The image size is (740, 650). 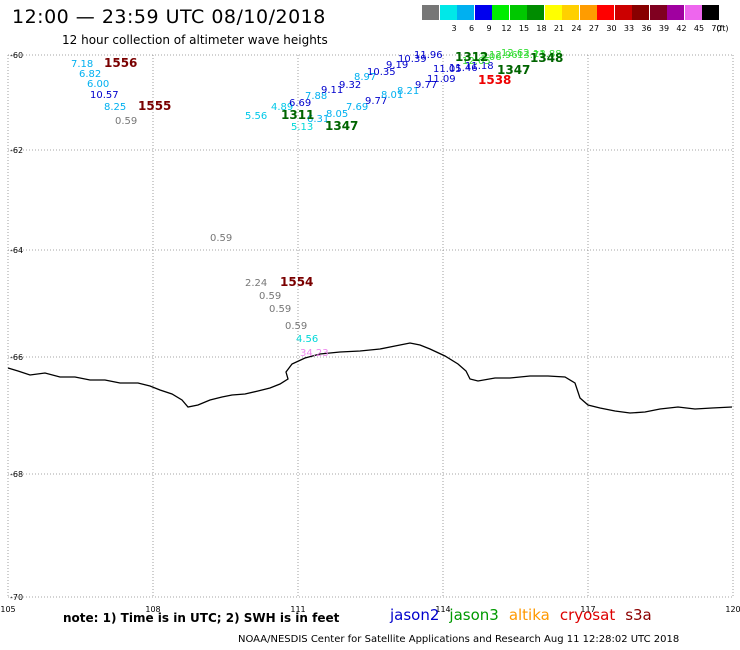 I want to click on legend-label: 33, so click(x=629, y=28).